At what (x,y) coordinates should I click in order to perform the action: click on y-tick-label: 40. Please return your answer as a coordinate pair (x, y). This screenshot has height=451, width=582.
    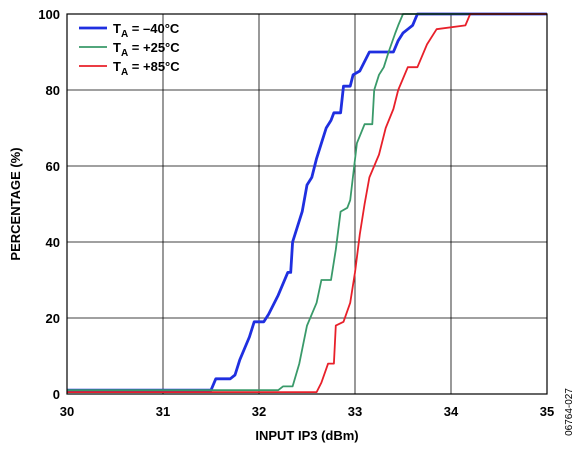
    Looking at the image, I should click on (53, 242).